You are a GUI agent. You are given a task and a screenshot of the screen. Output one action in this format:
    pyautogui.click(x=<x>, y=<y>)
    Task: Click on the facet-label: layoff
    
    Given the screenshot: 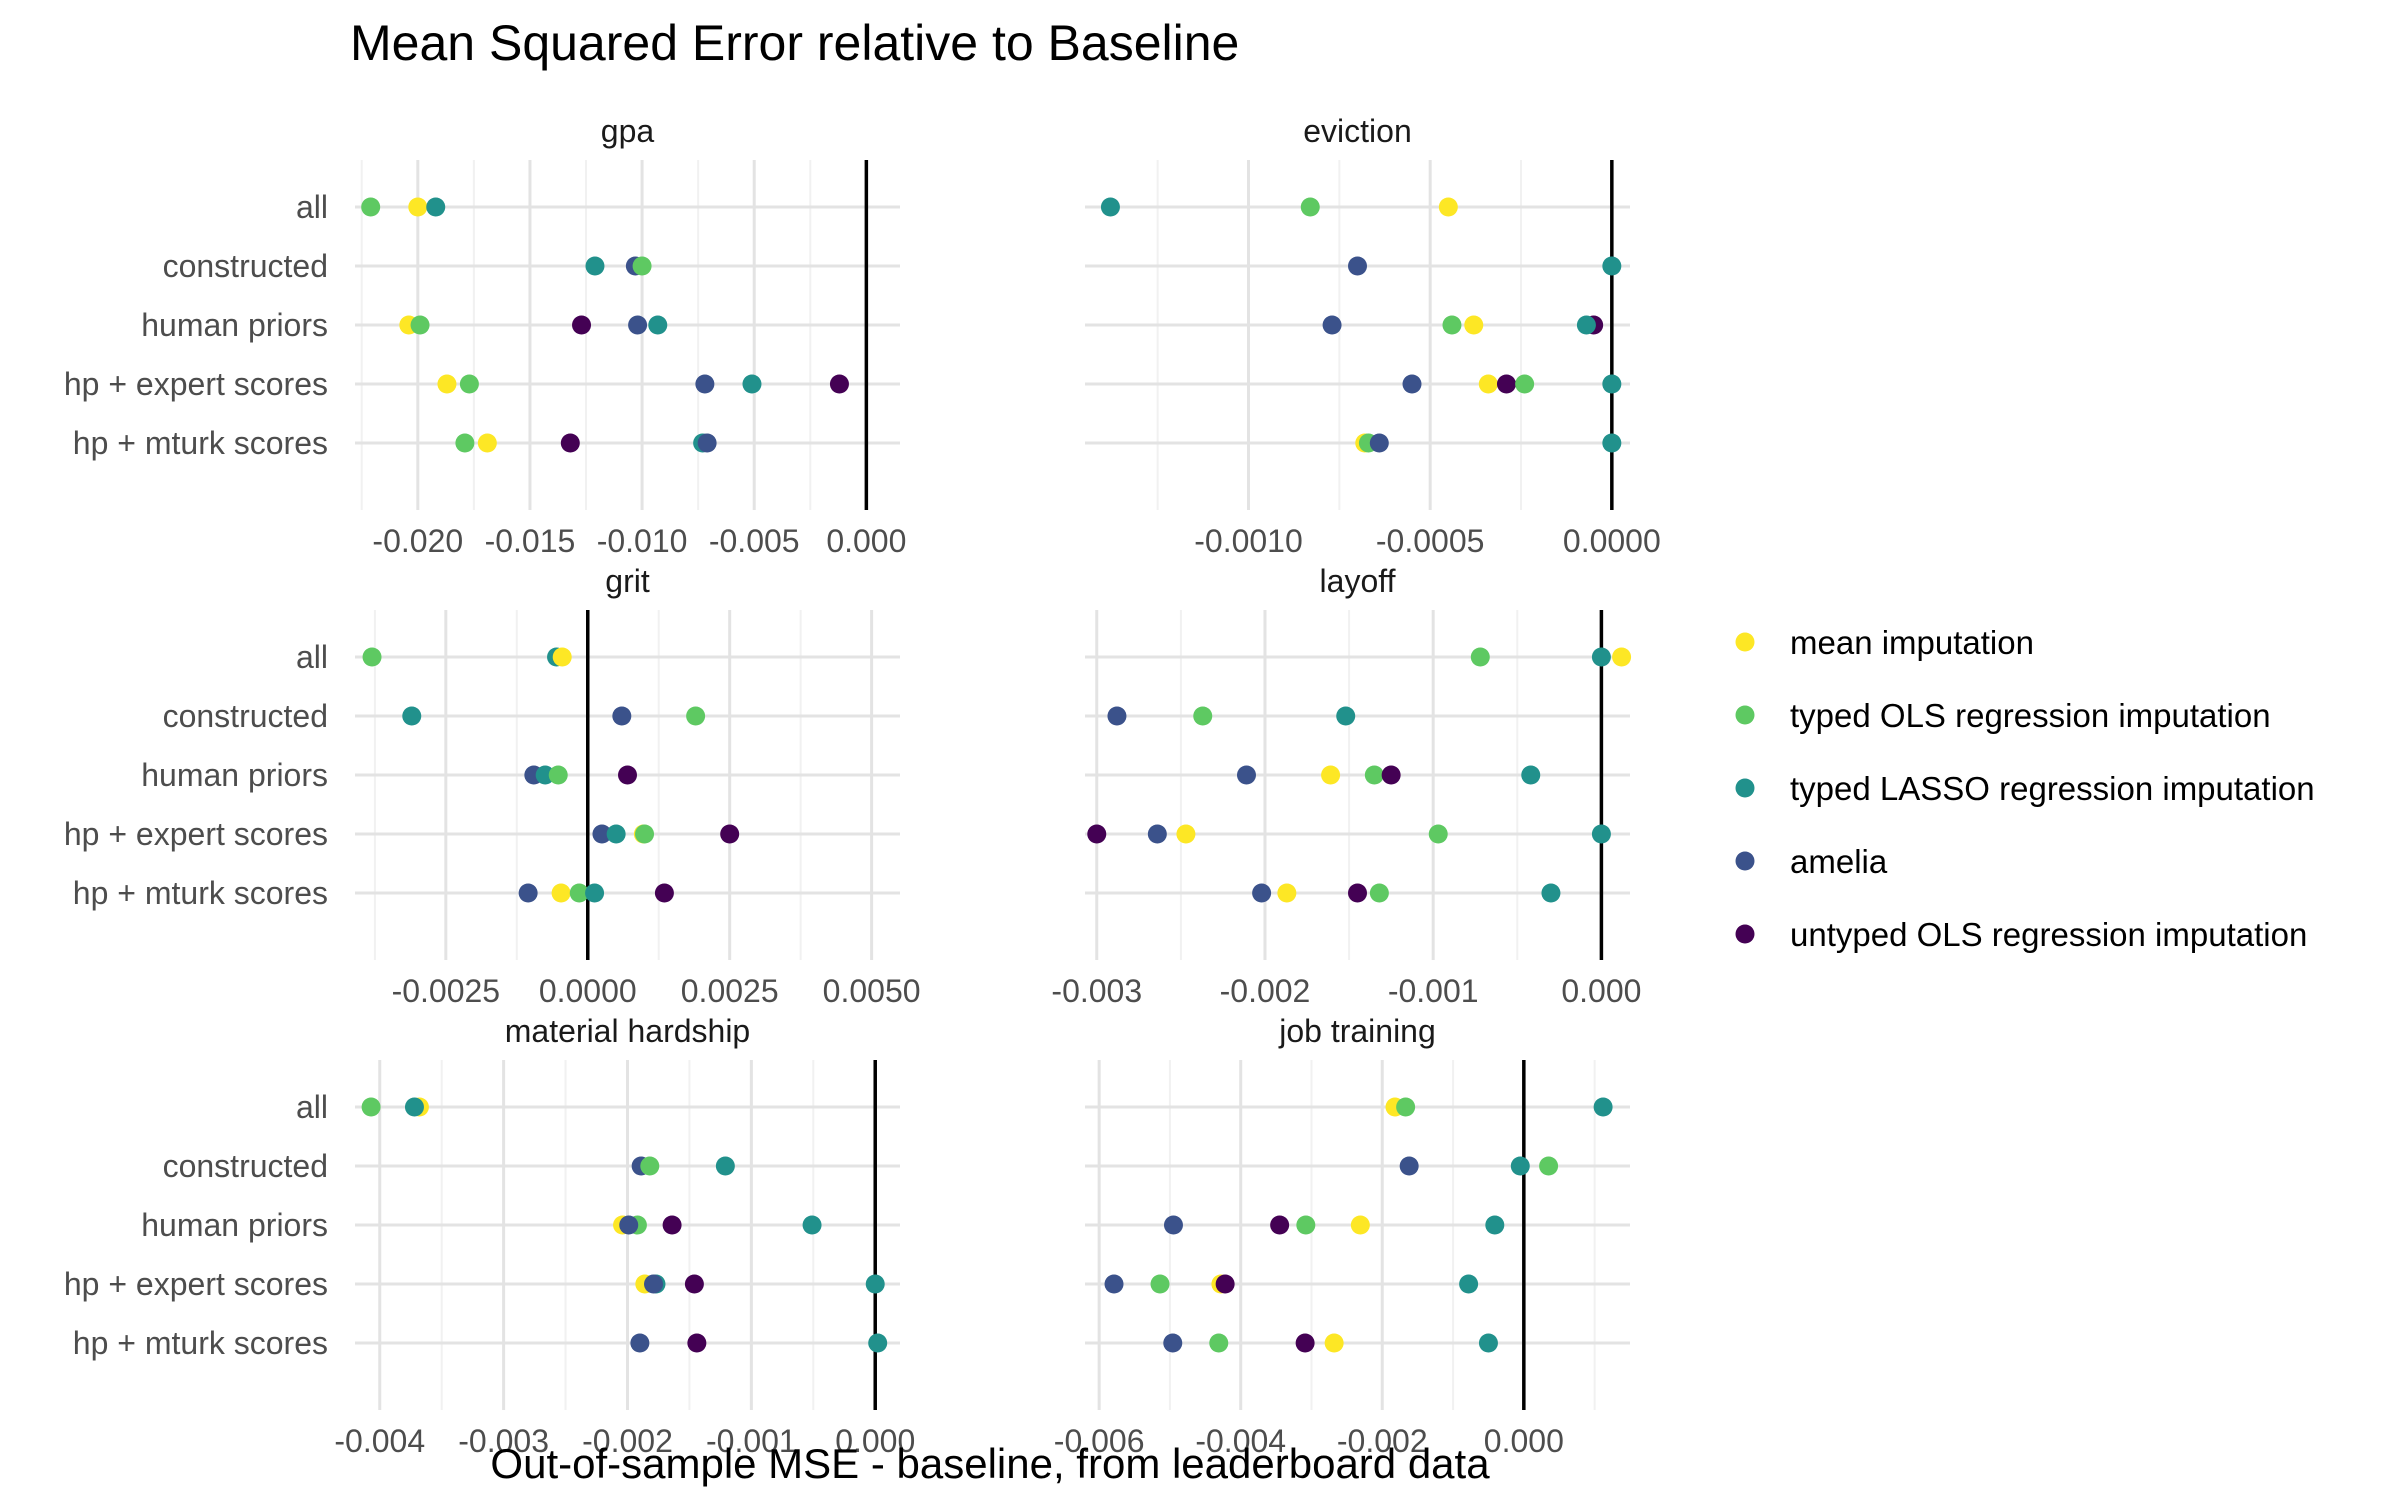 What is the action you would take?
    pyautogui.click(x=1358, y=581)
    